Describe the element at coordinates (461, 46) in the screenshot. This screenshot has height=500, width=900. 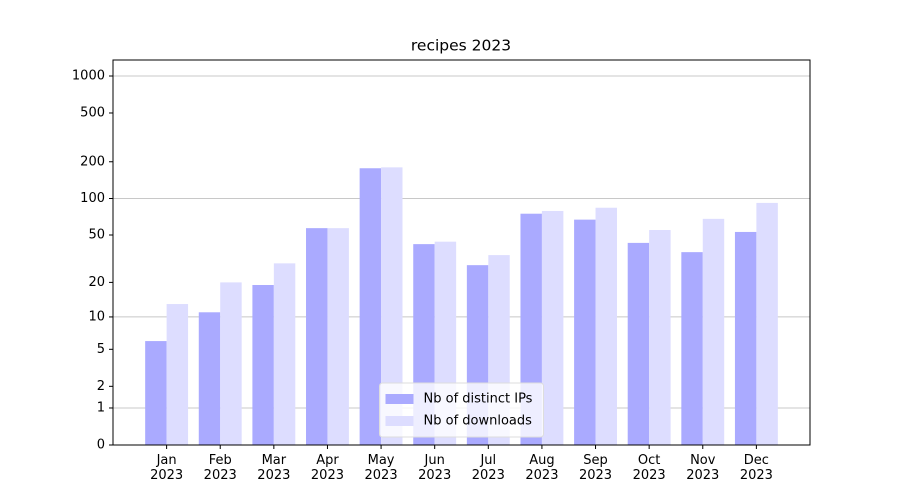
I see `chart-title: recipes 2023` at that location.